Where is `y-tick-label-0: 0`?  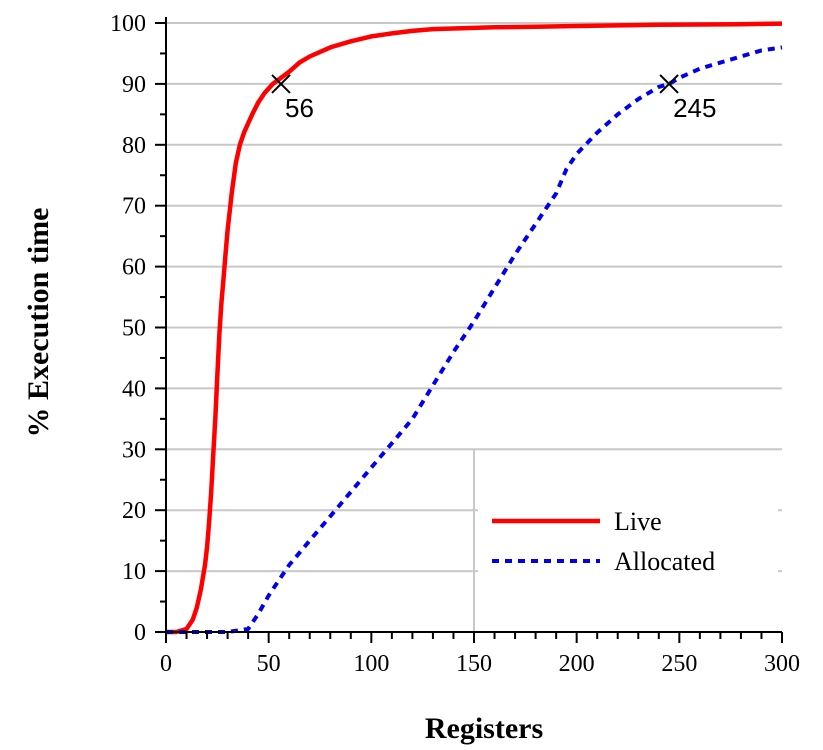
y-tick-label-0: 0 is located at coordinates (140, 633).